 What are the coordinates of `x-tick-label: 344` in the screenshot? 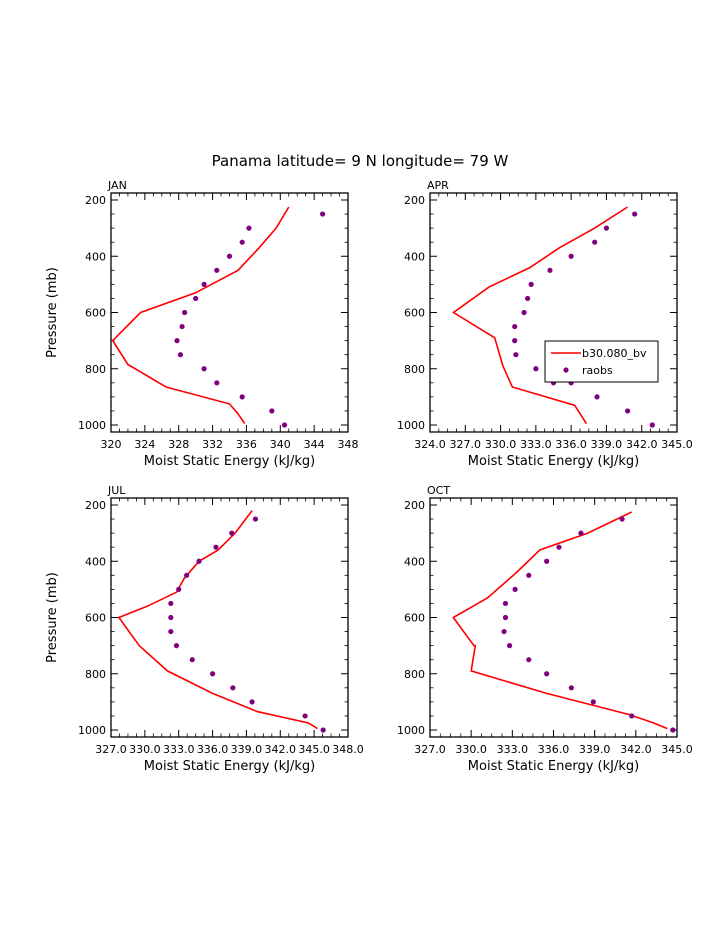 It's located at (314, 444).